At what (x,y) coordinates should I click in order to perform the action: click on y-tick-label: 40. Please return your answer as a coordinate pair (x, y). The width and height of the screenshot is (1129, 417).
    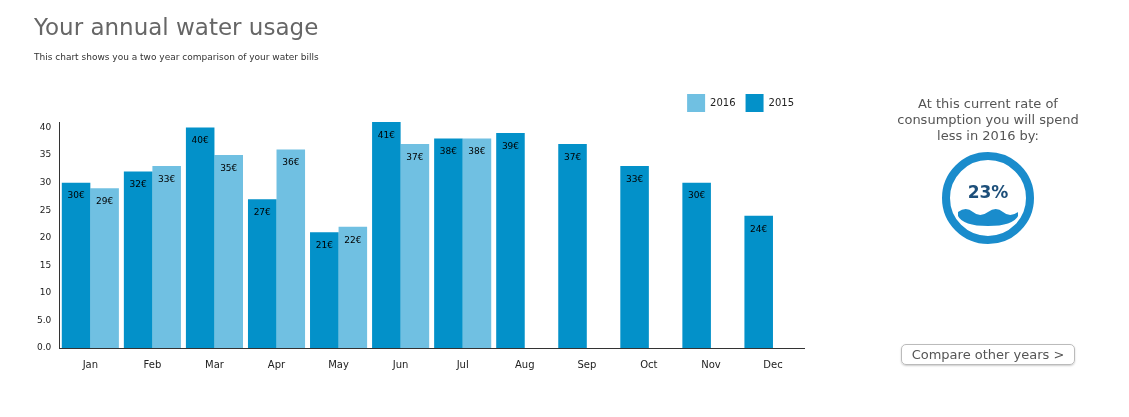
    Looking at the image, I should click on (45, 126).